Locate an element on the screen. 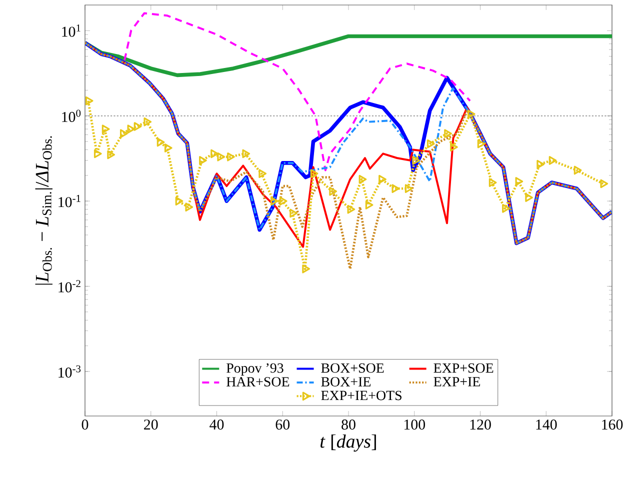  legend-label: EXP+IE is located at coordinates (457, 381).